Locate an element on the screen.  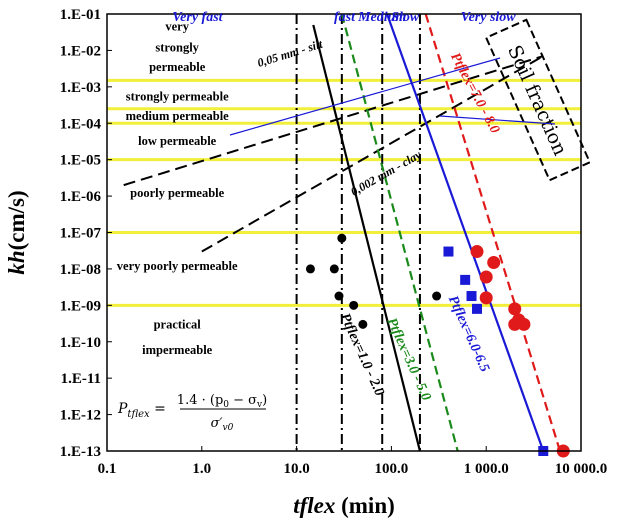
zone-label: low permeable is located at coordinates (177, 141).